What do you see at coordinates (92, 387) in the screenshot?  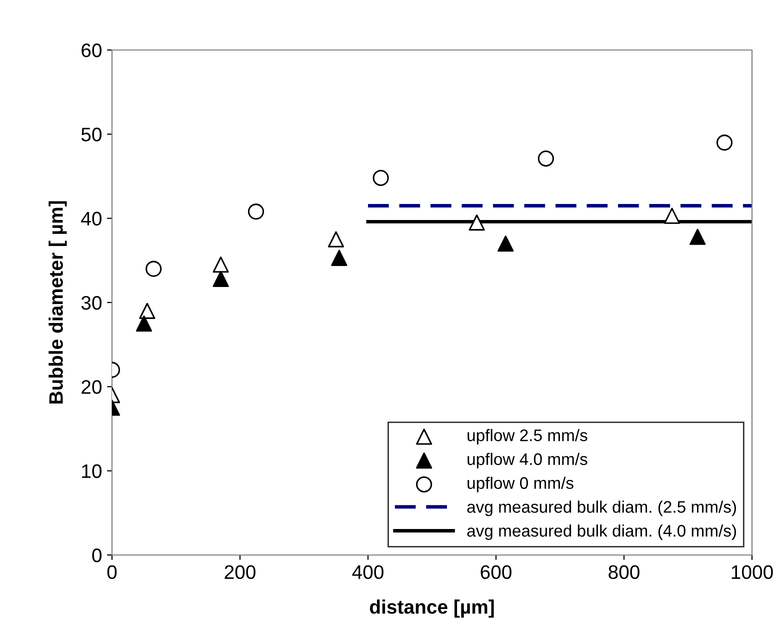 I see `y-tick-label: 20` at bounding box center [92, 387].